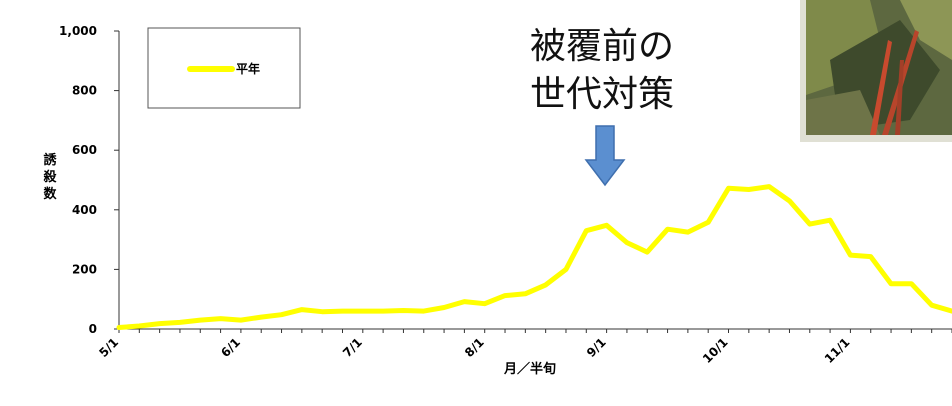 This screenshot has width=952, height=406. I want to click on x-tick-label: 8/1, so click(474, 347).